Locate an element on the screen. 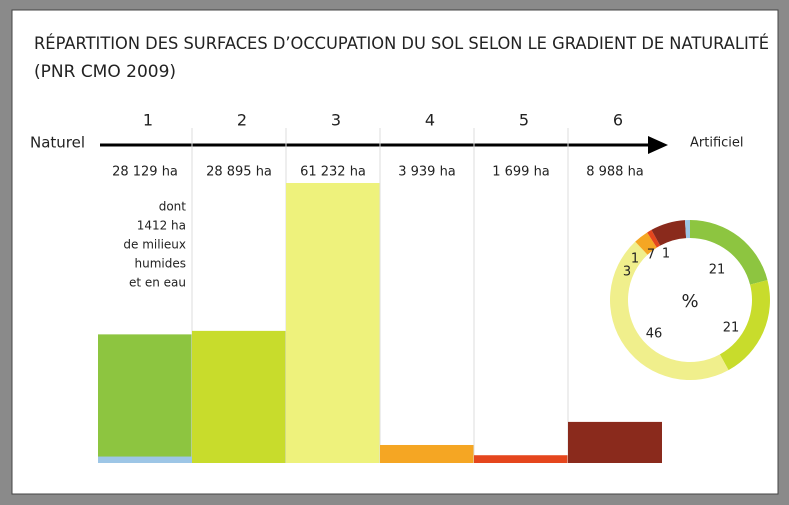  value-label: 28 895 ha is located at coordinates (239, 172).